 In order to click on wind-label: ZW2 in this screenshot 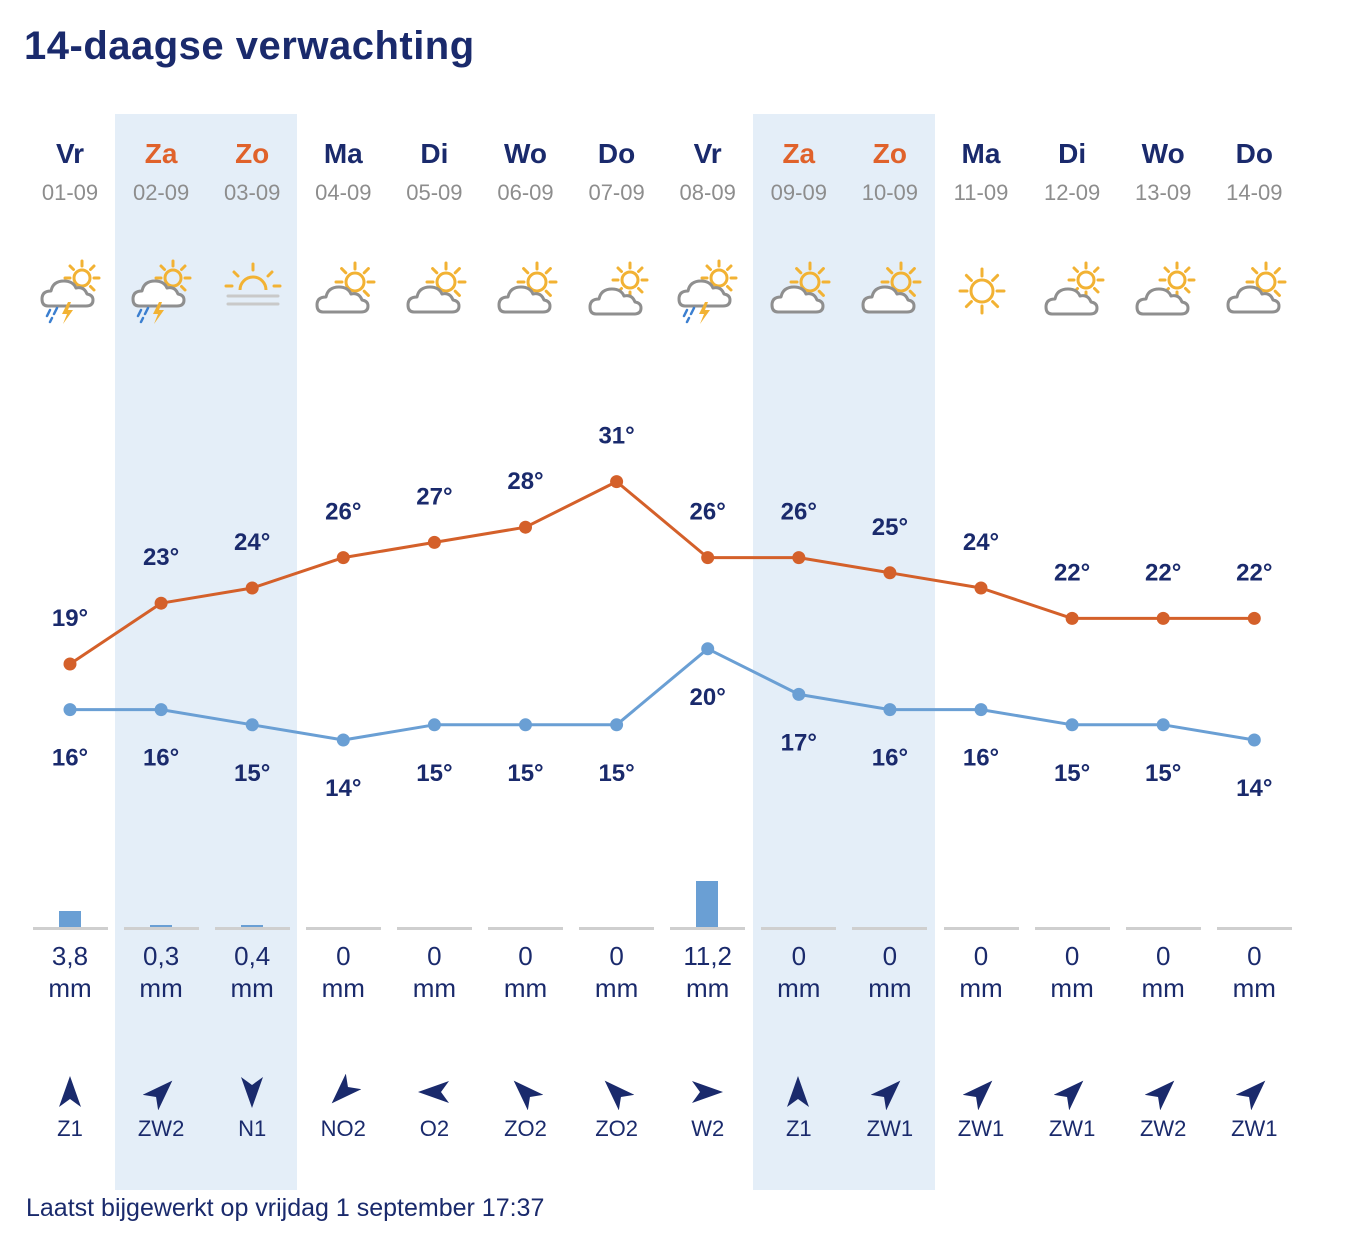, I will do `click(1163, 1128)`.